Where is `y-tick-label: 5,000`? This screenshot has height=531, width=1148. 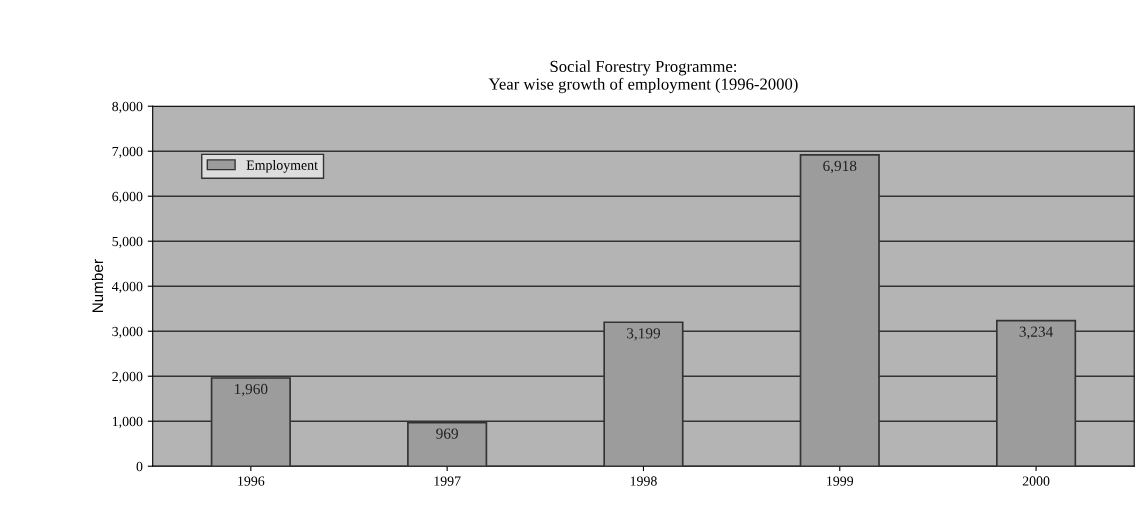
y-tick-label: 5,000 is located at coordinates (127, 242).